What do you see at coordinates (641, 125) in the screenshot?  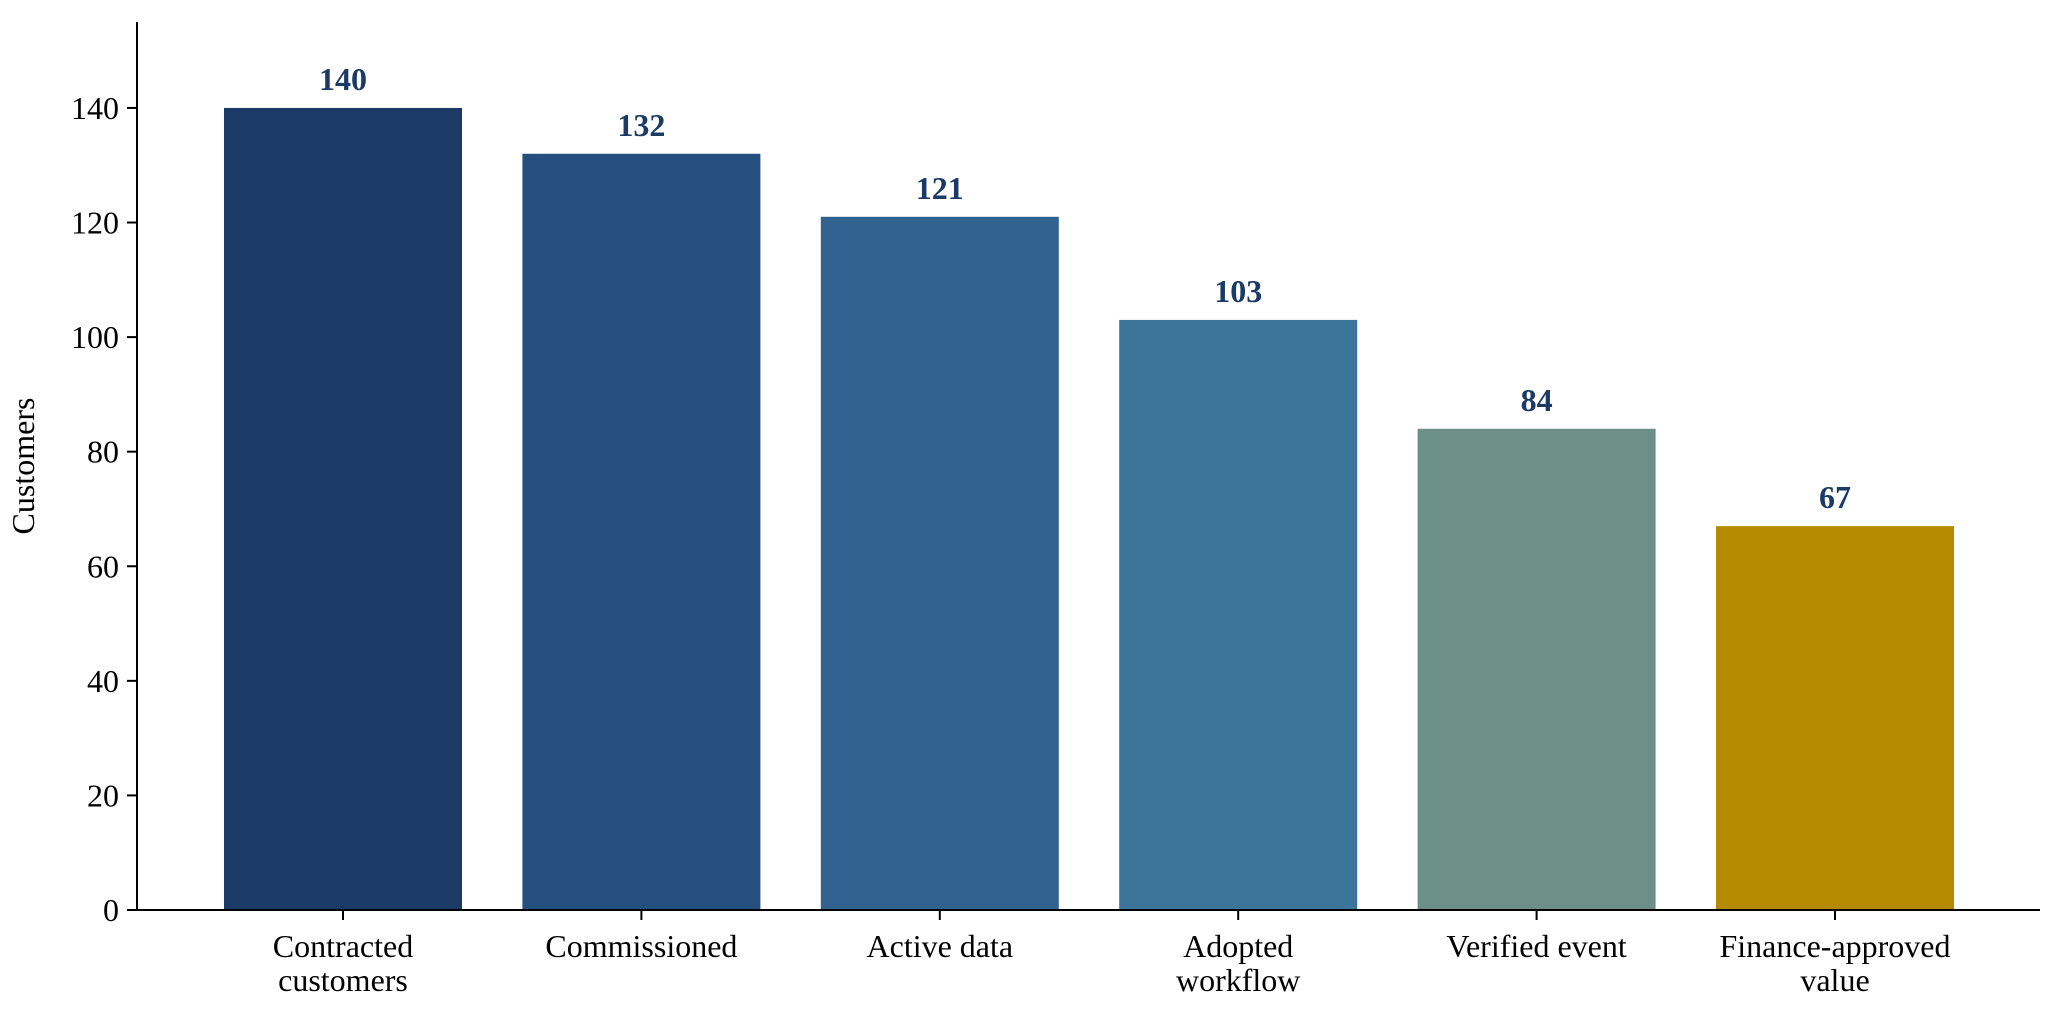 I see `bar-value-label: 132` at bounding box center [641, 125].